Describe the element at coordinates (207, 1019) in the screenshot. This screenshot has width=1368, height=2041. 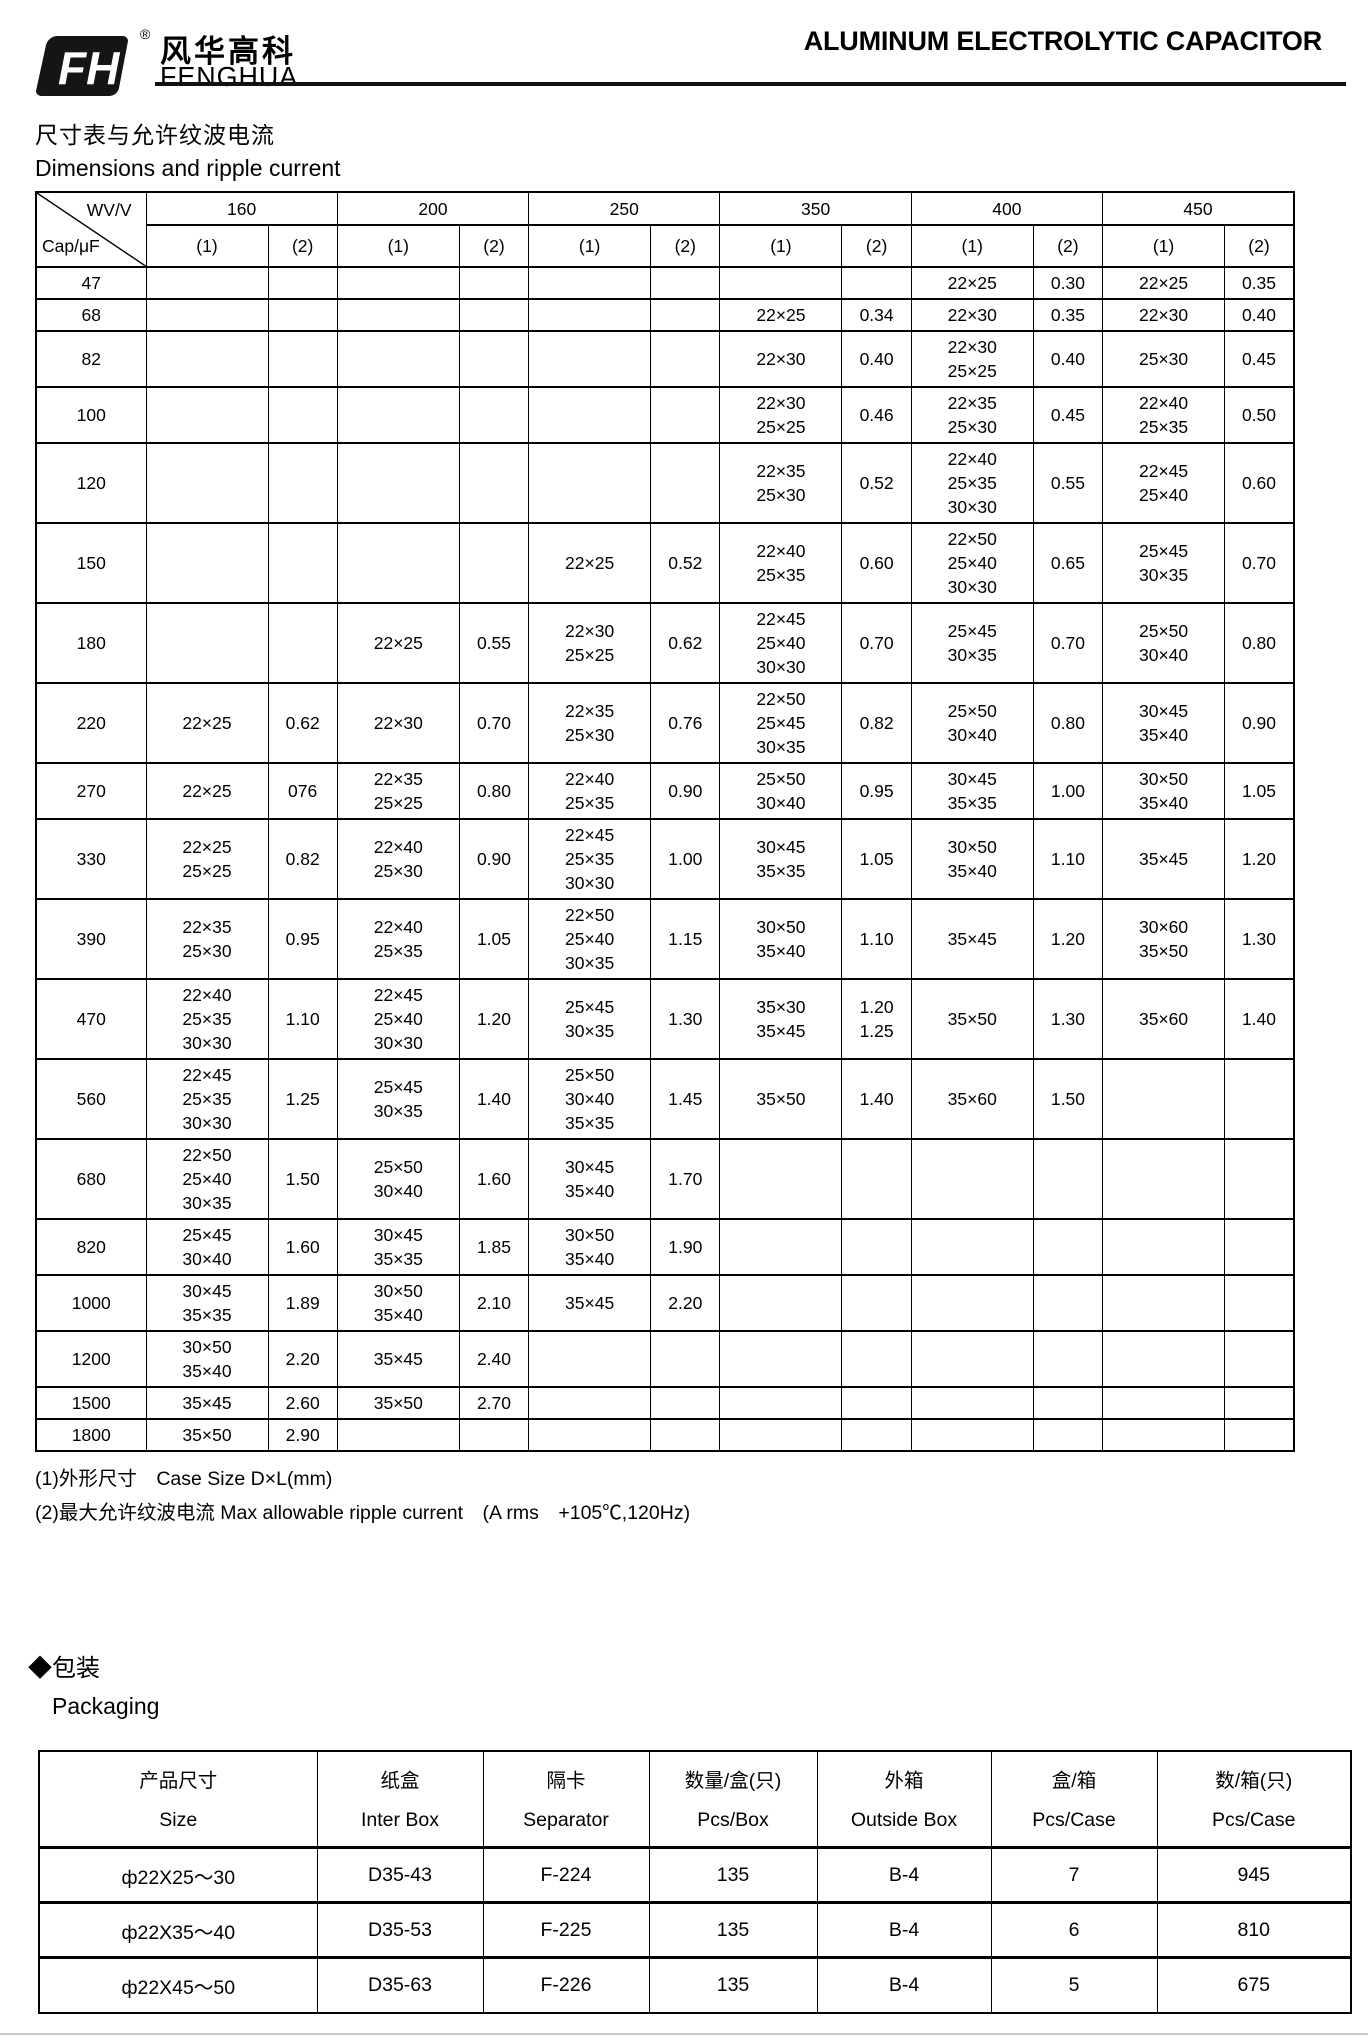
I see `case-size-cell: 22×40 25×35 30×30` at that location.